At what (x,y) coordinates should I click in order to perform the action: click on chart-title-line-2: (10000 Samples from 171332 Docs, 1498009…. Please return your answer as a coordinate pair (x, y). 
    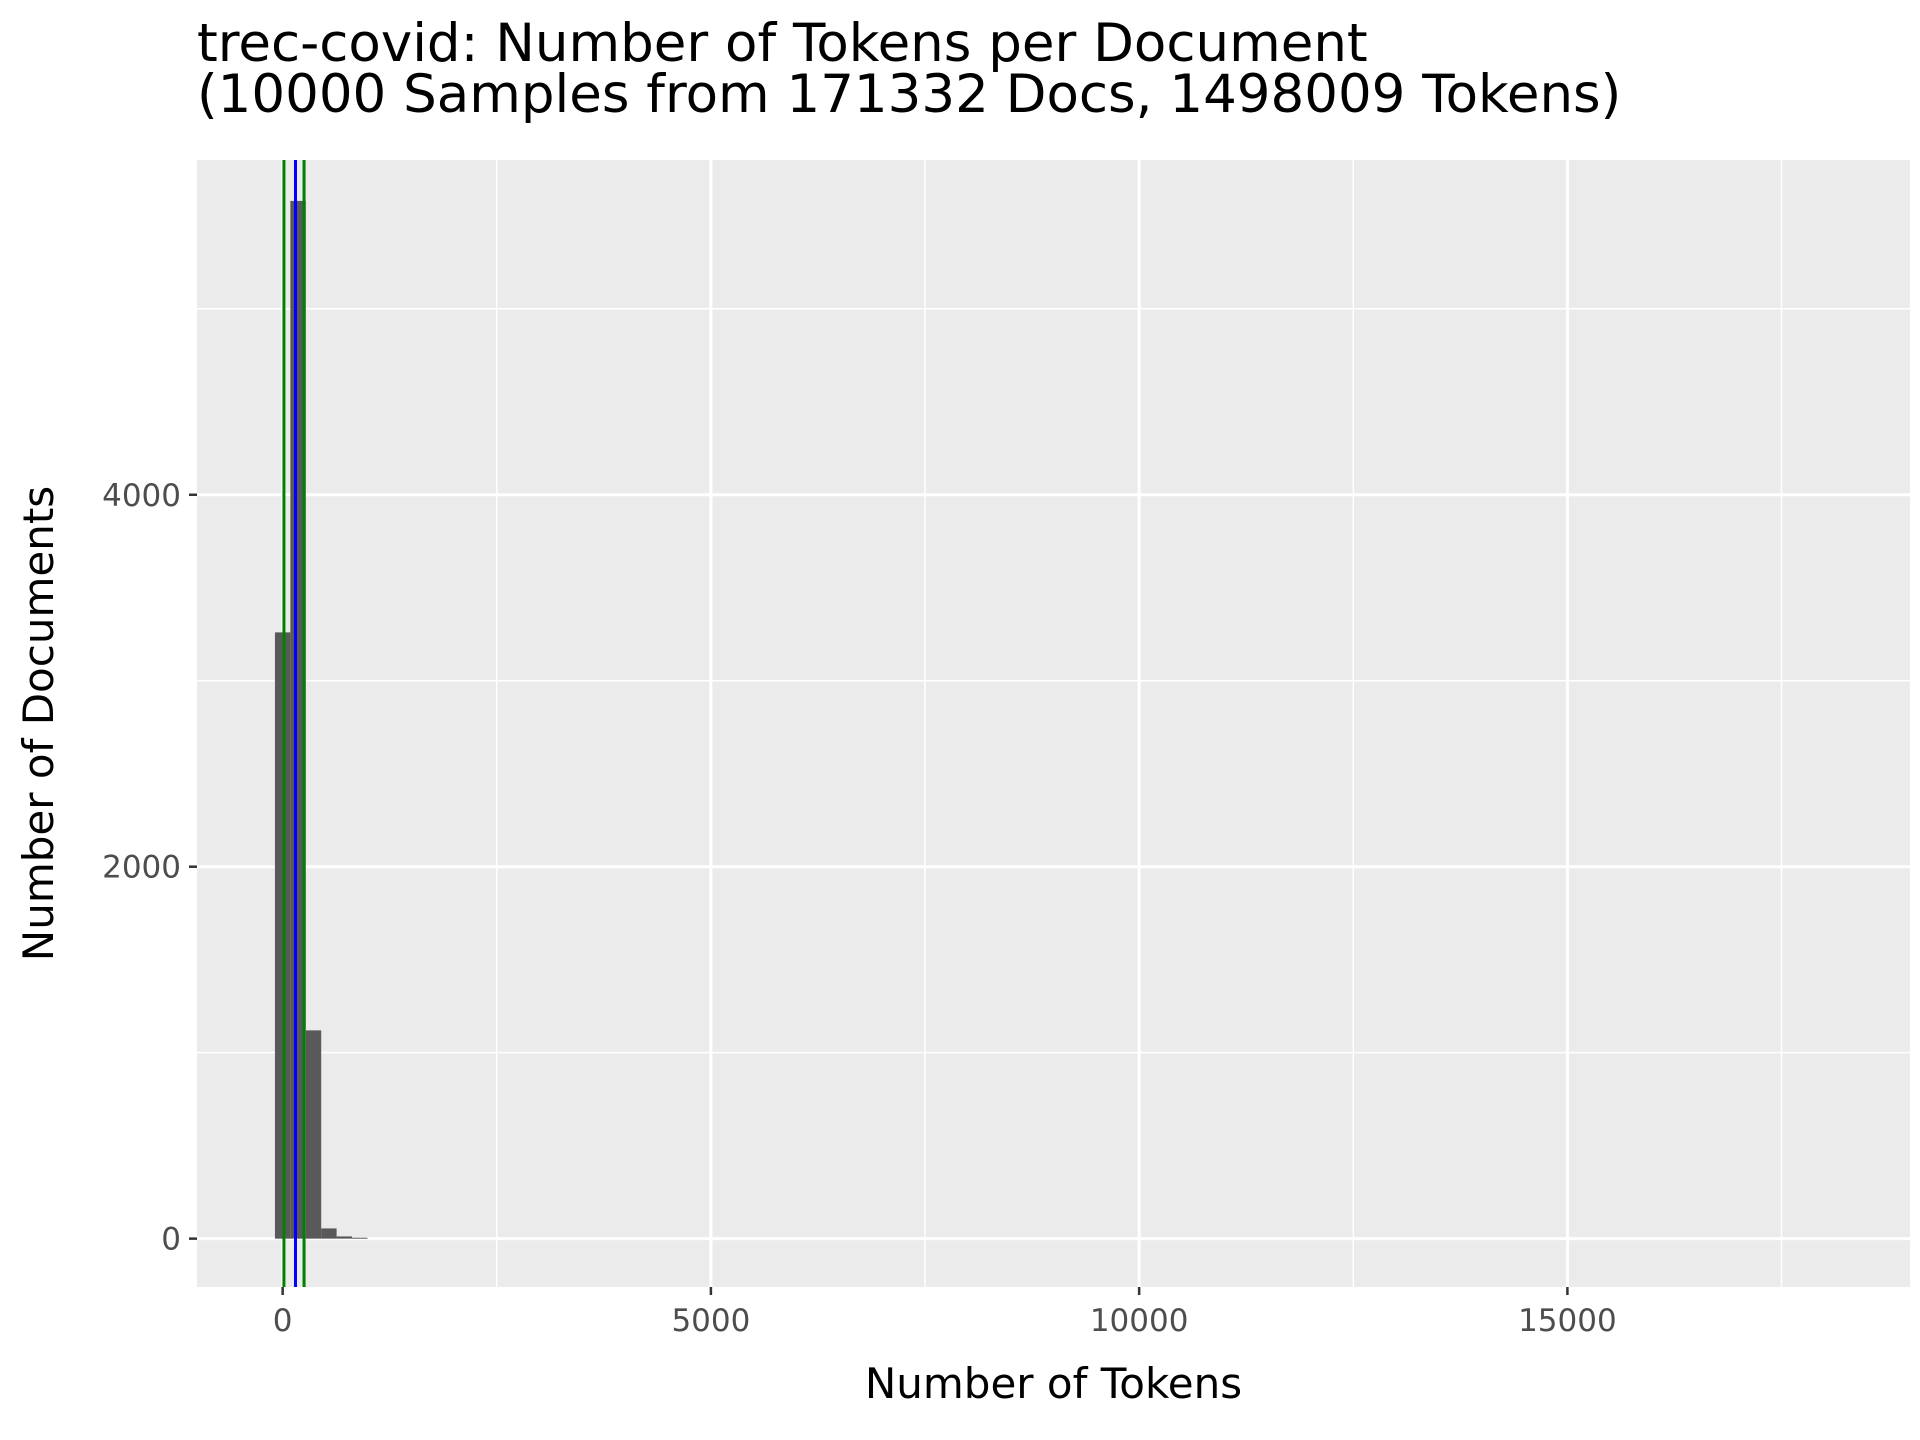
    Looking at the image, I should click on (909, 94).